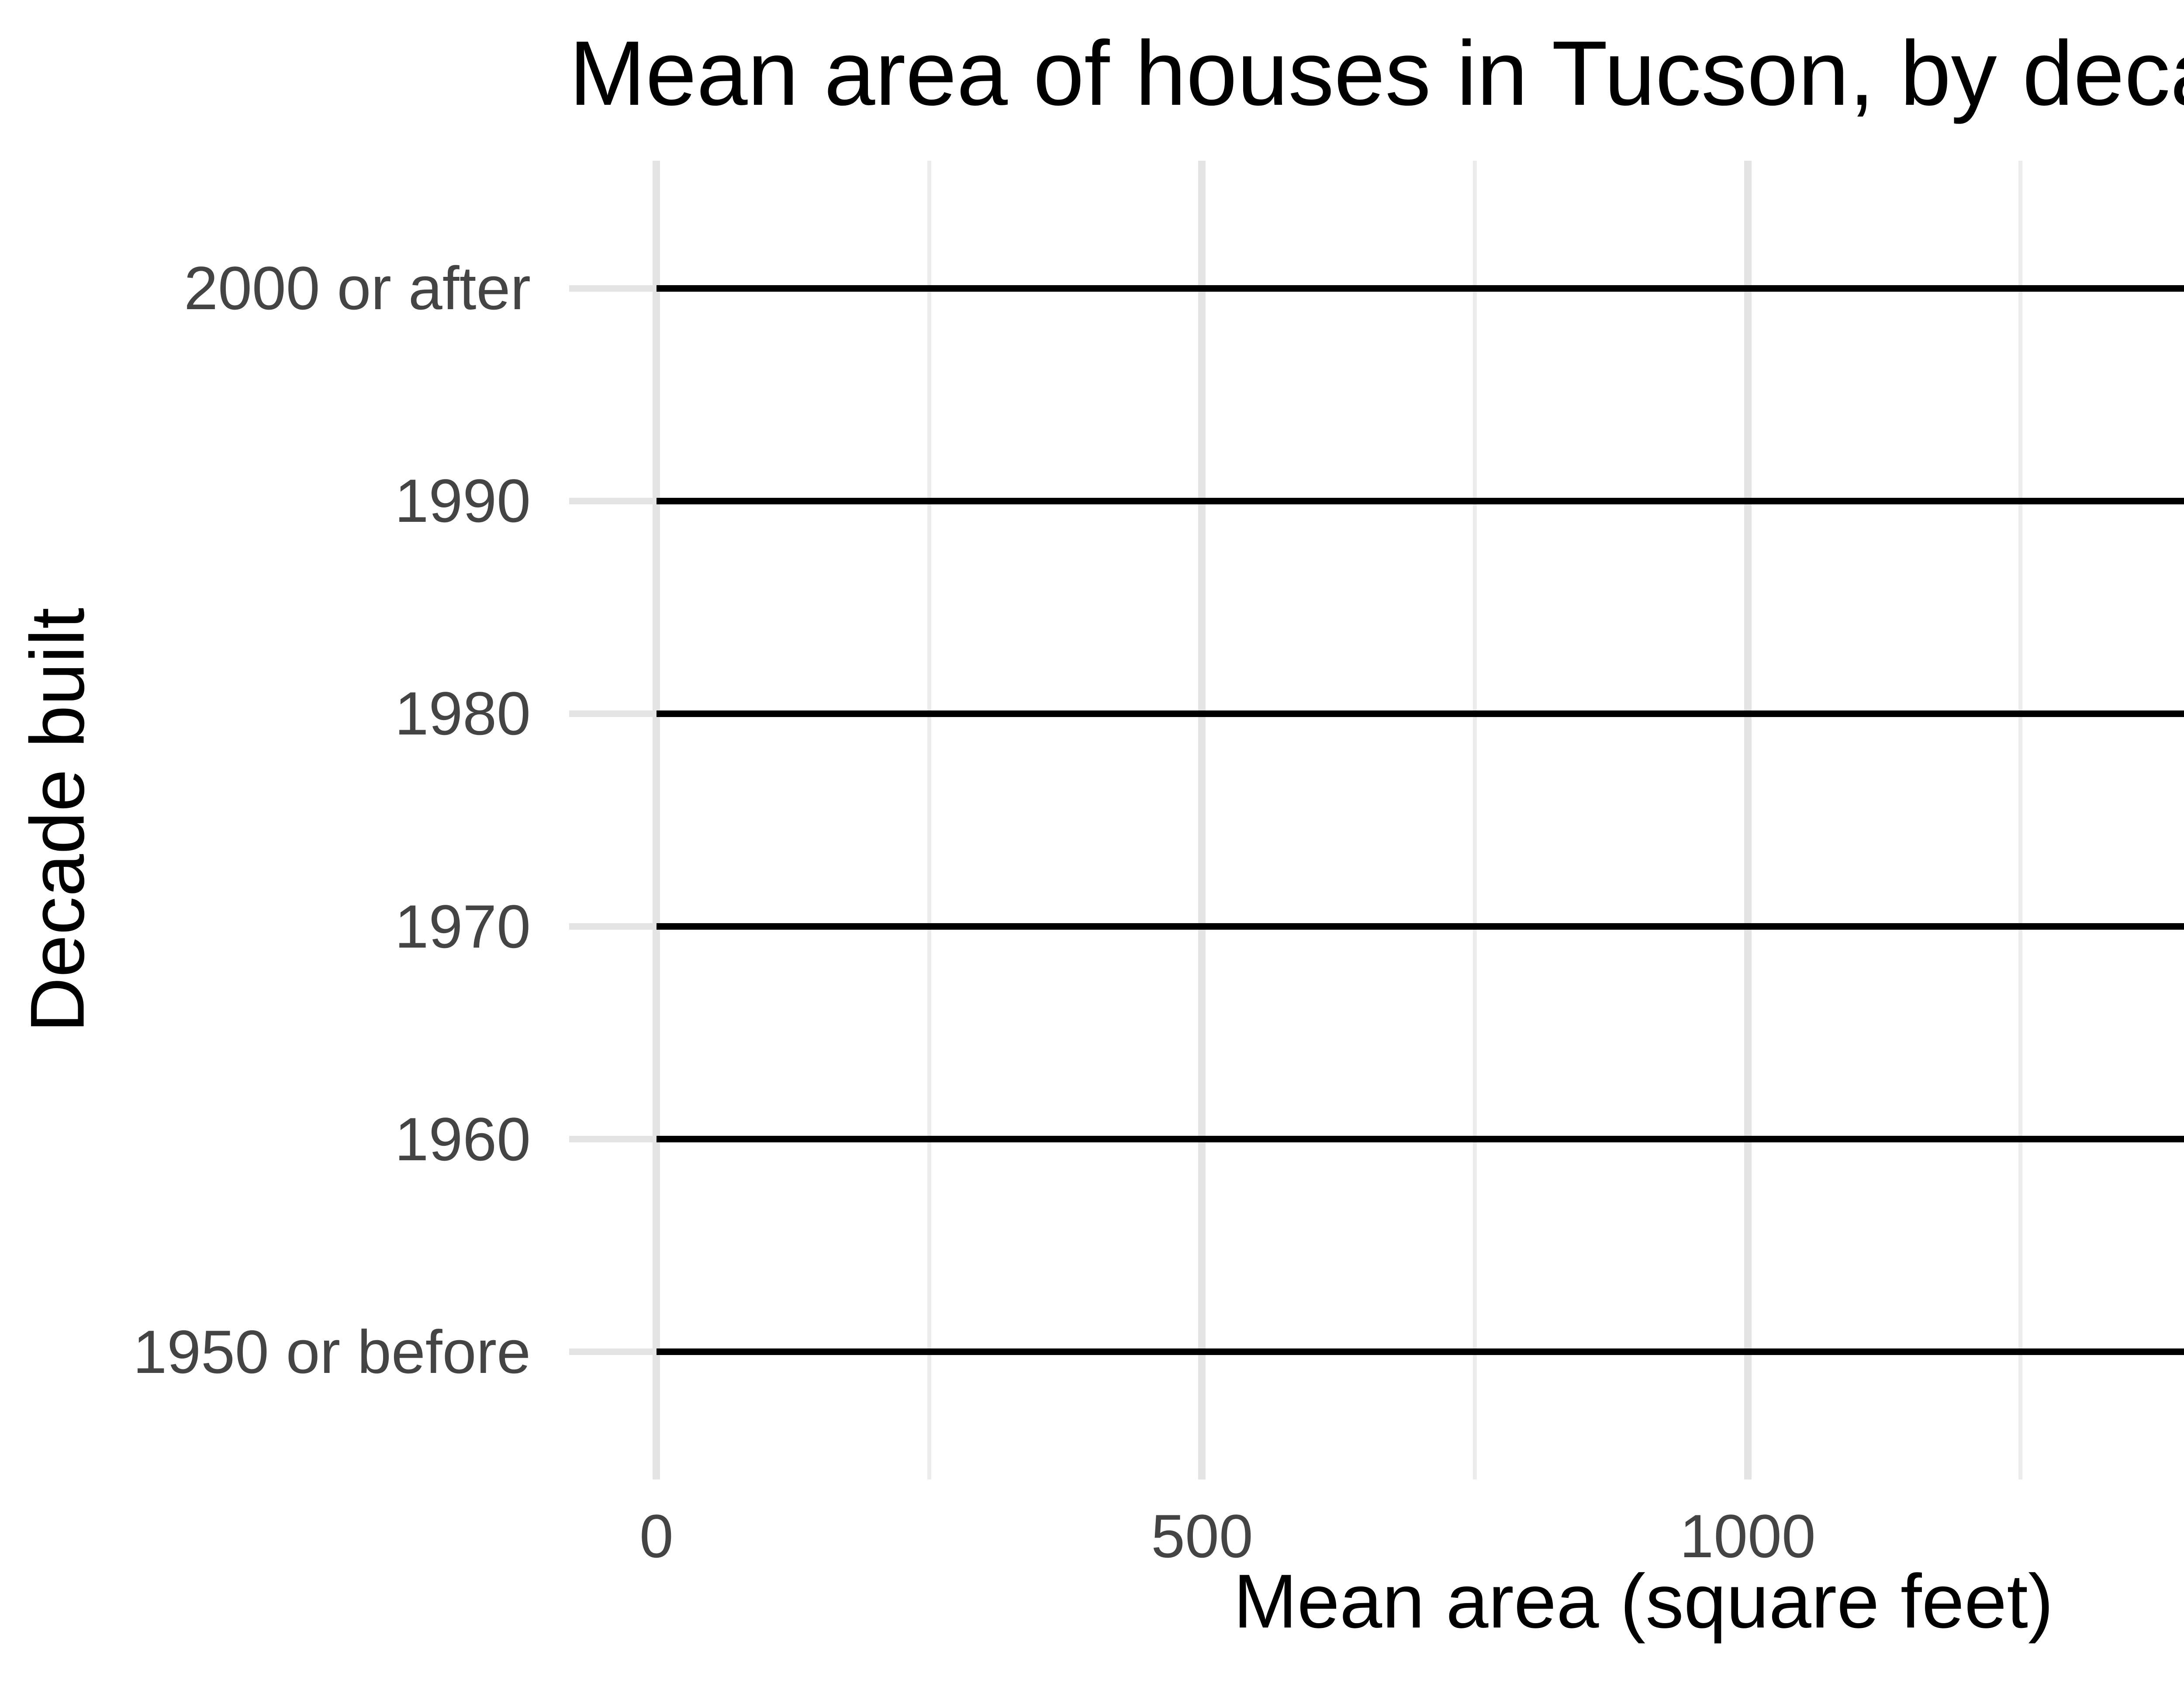 The image size is (2184, 1700). I want to click on y-tick-label: 1960, so click(462, 1138).